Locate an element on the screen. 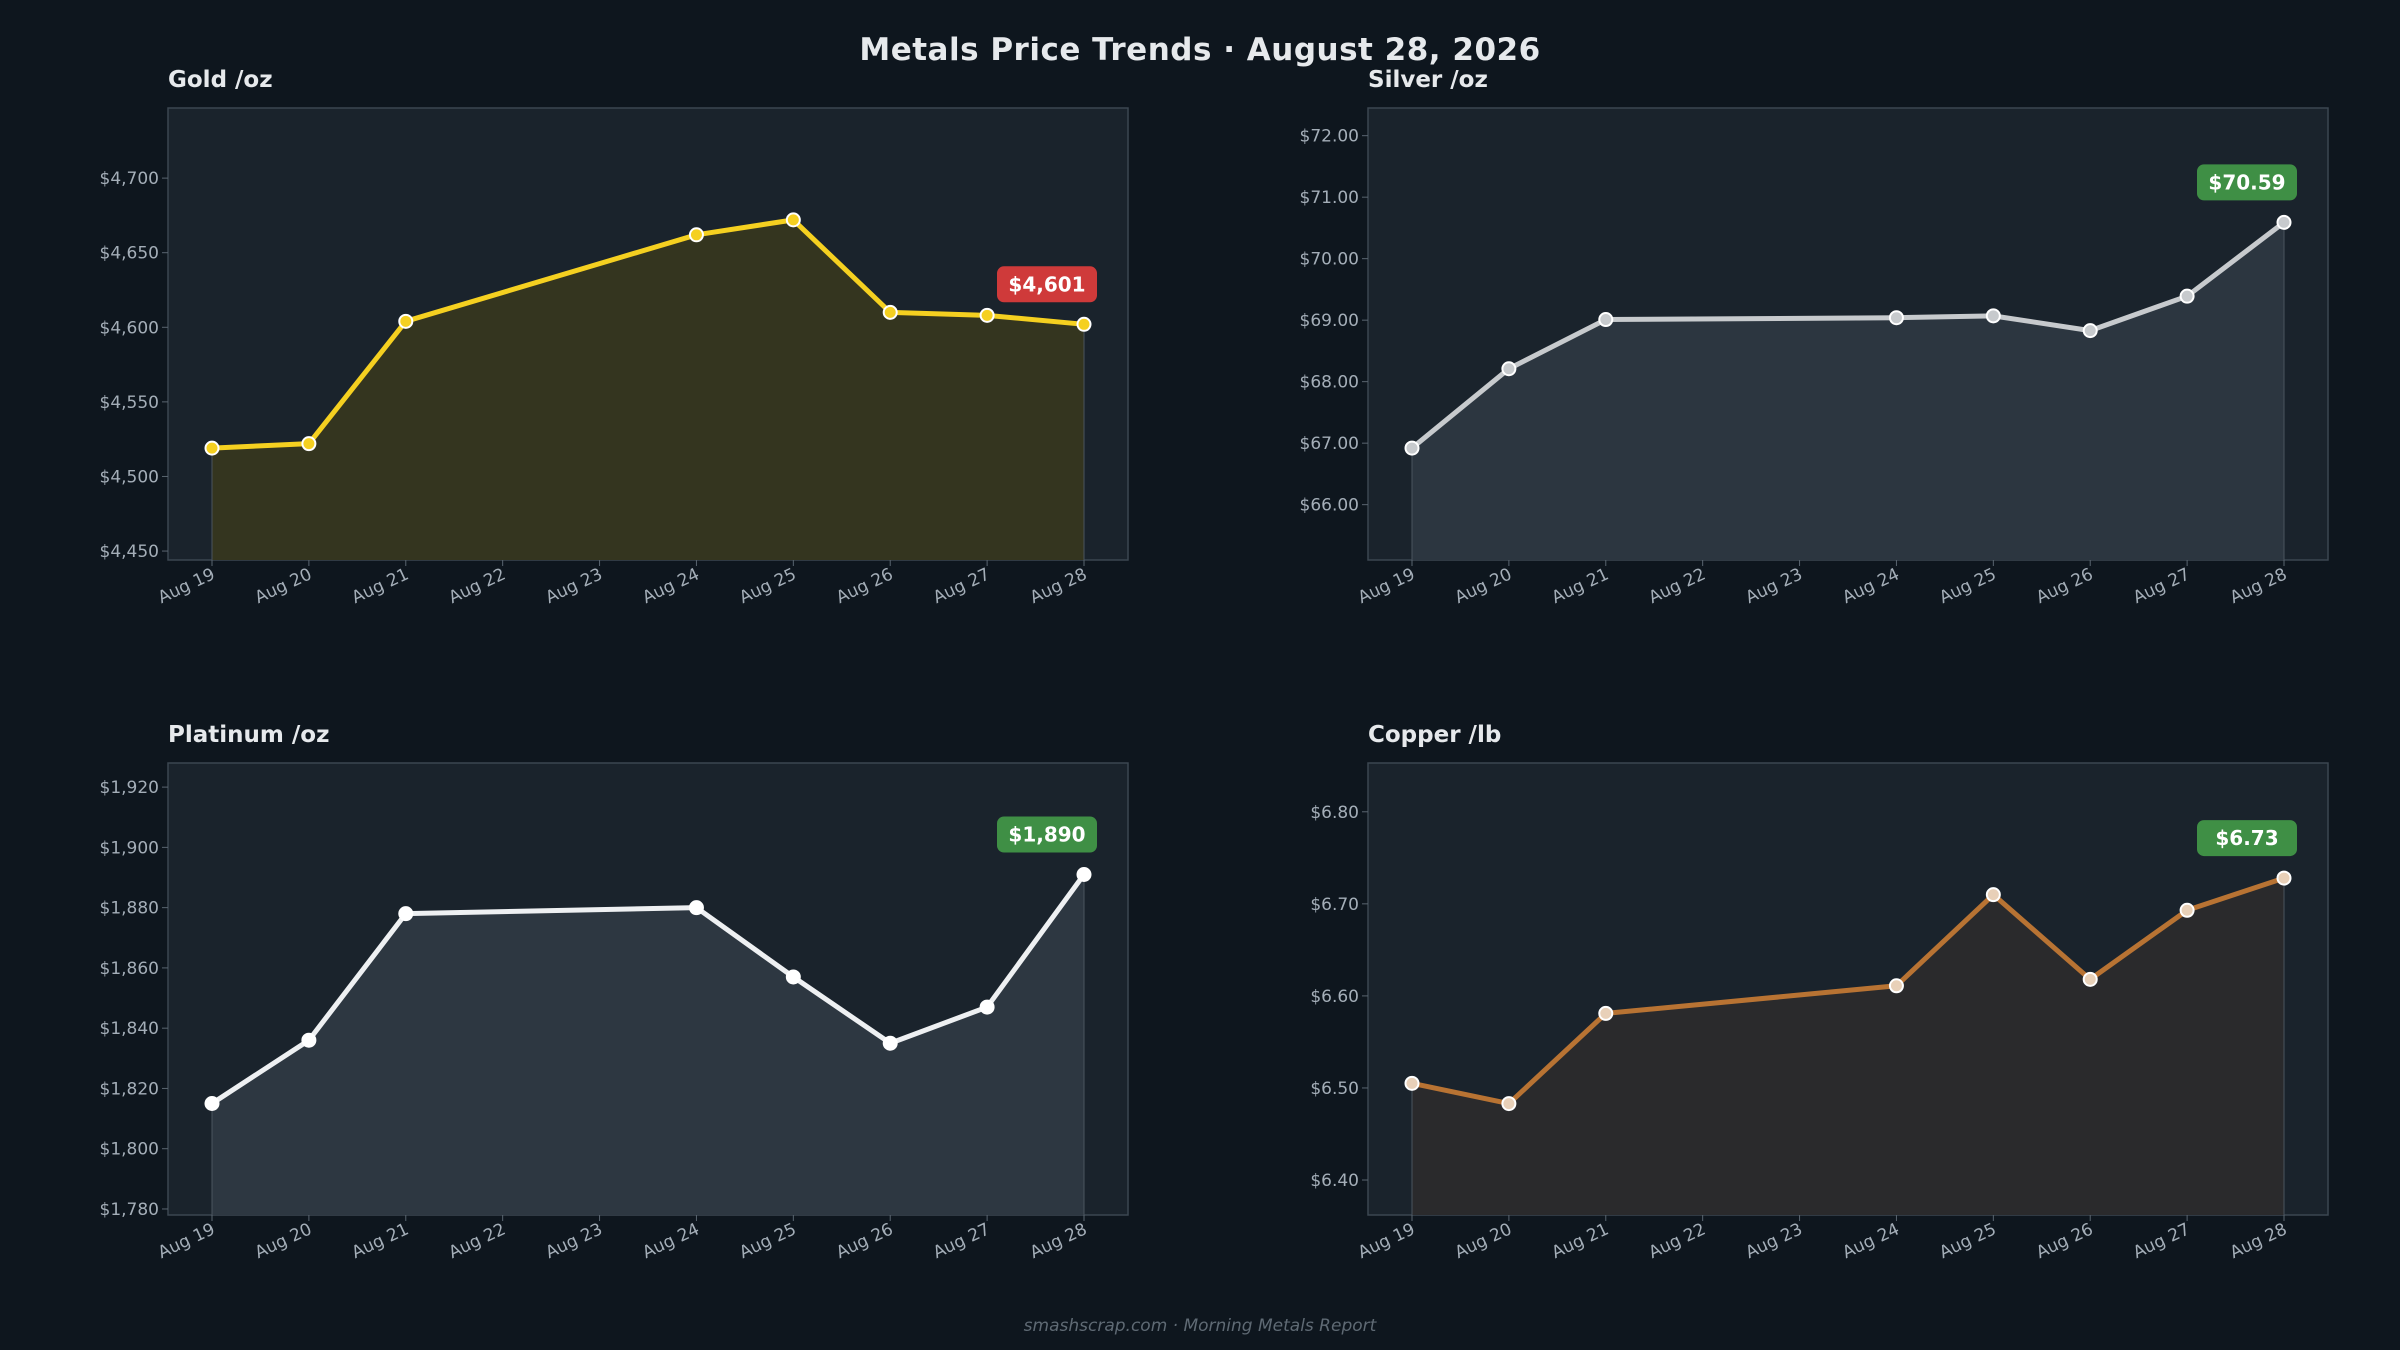  chart-title: Gold /oz is located at coordinates (220, 80).